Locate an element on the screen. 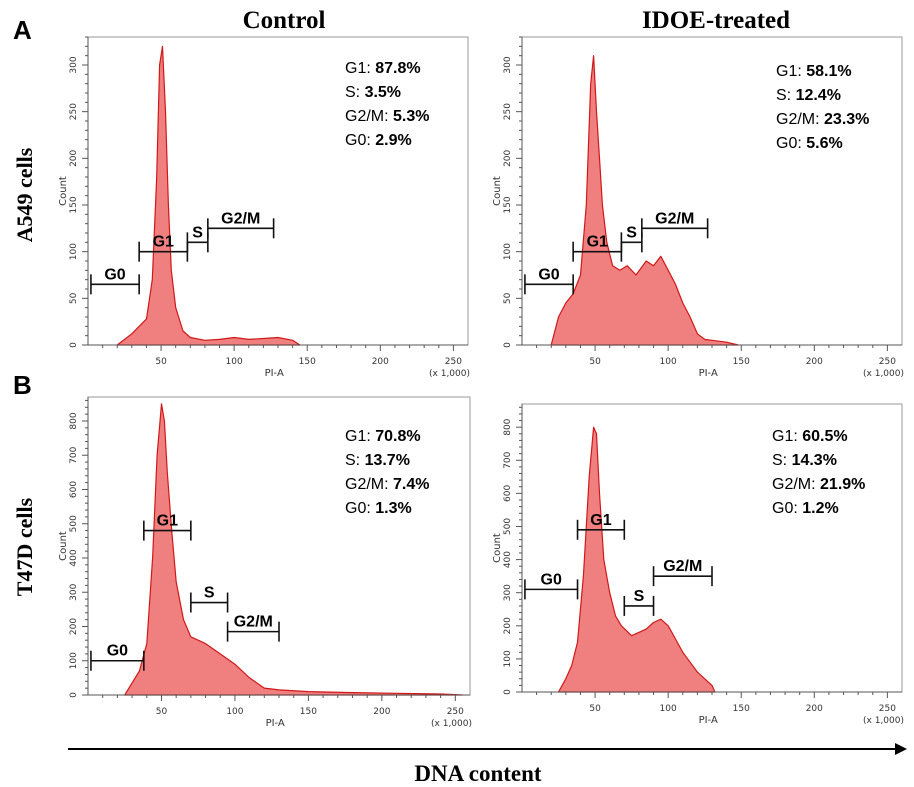  stat-value: 12.4% is located at coordinates (818, 95).